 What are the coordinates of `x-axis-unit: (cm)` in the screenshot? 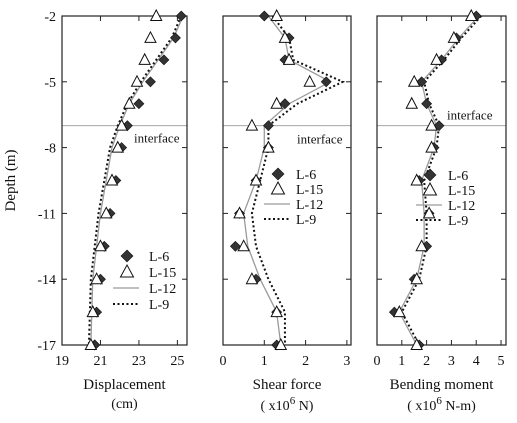 It's located at (124, 404).